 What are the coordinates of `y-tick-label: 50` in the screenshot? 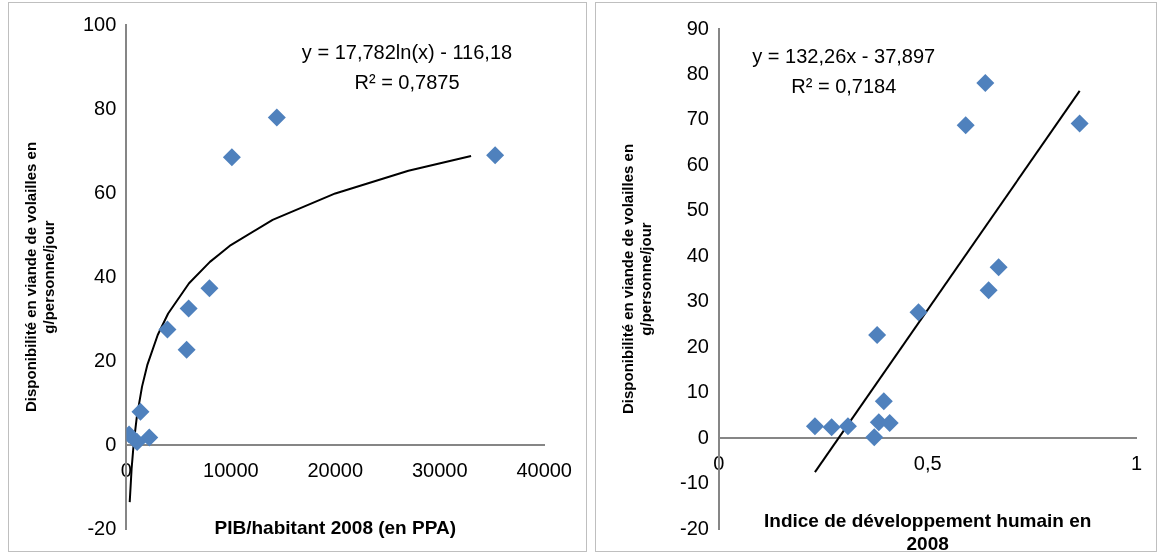 It's located at (697, 209).